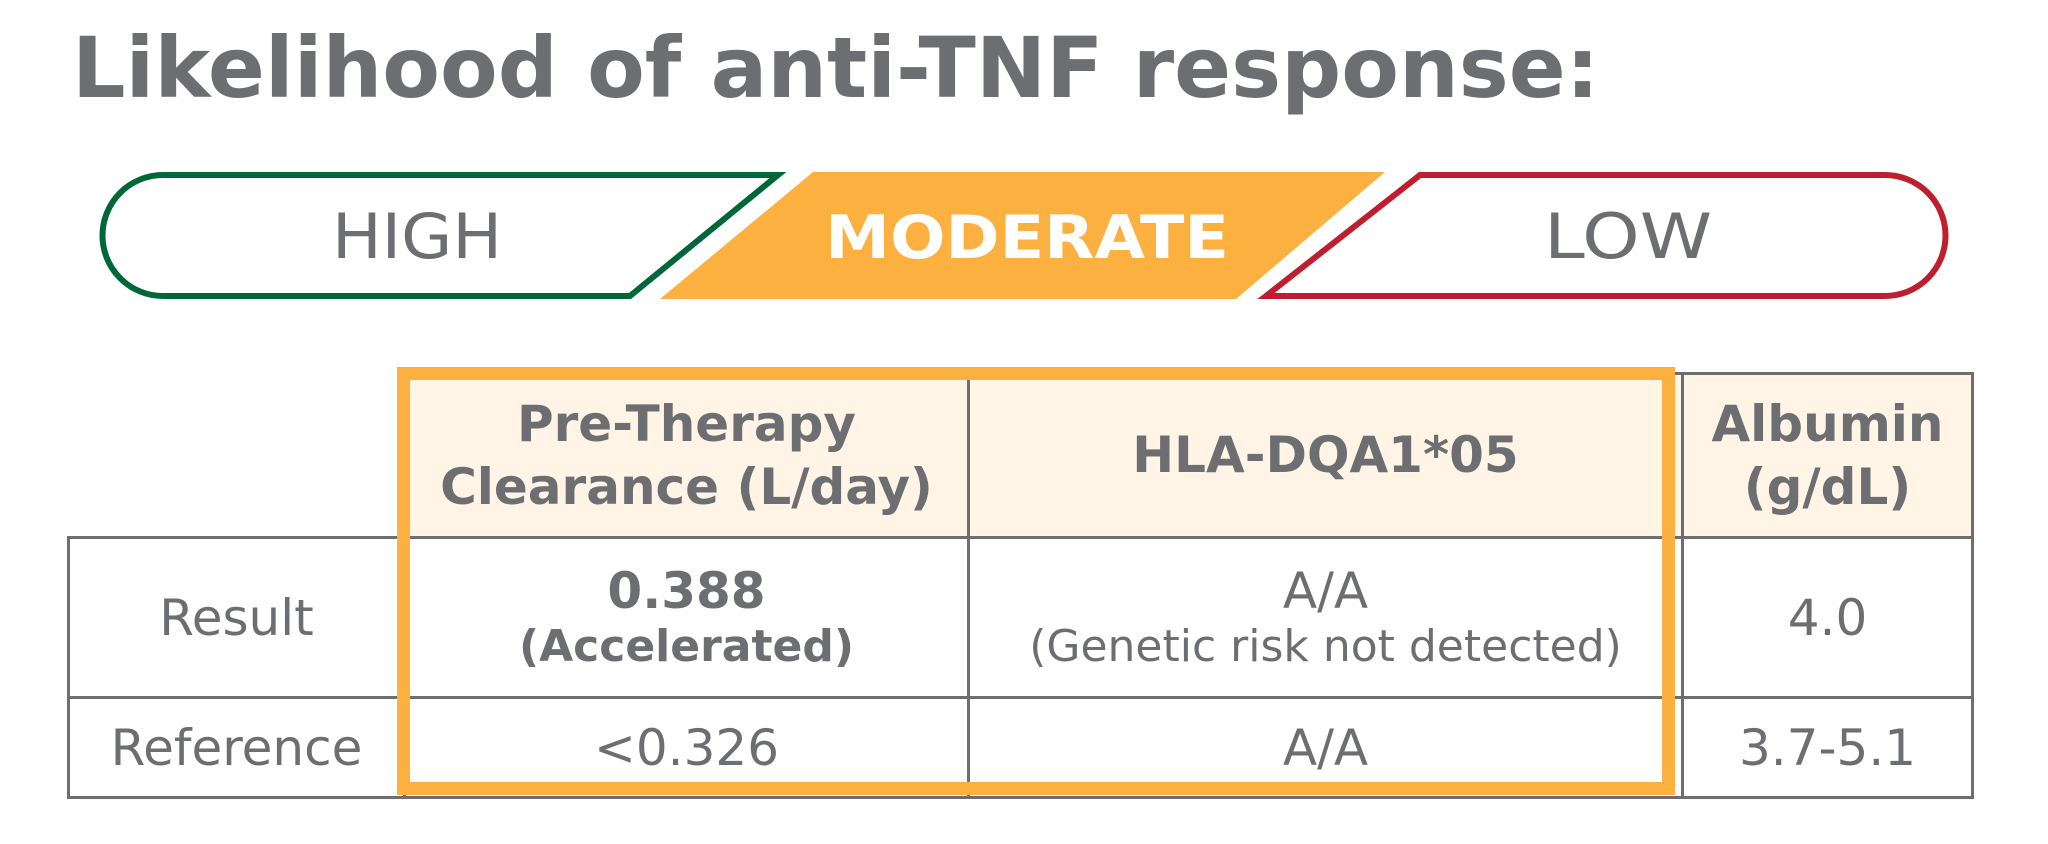 The width and height of the screenshot is (2048, 844). Describe the element at coordinates (1027, 238) in the screenshot. I see `scale-moderate-label: MODERATE` at that location.